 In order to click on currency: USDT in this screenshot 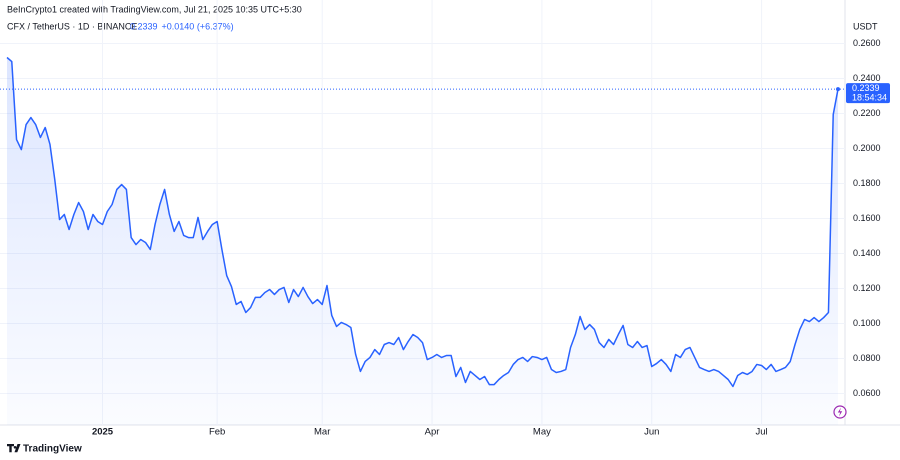, I will do `click(865, 26)`.